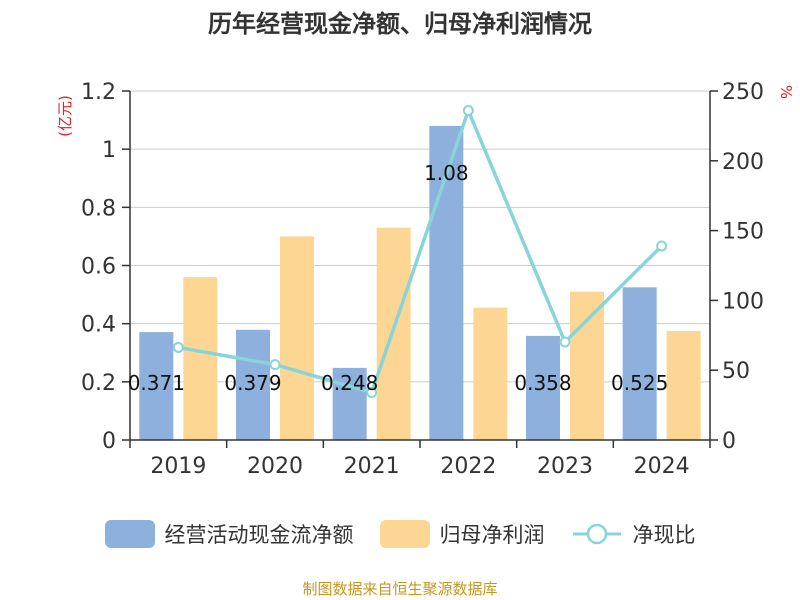  What do you see at coordinates (596, 534) in the screenshot?
I see `legend-line-marker-icon` at bounding box center [596, 534].